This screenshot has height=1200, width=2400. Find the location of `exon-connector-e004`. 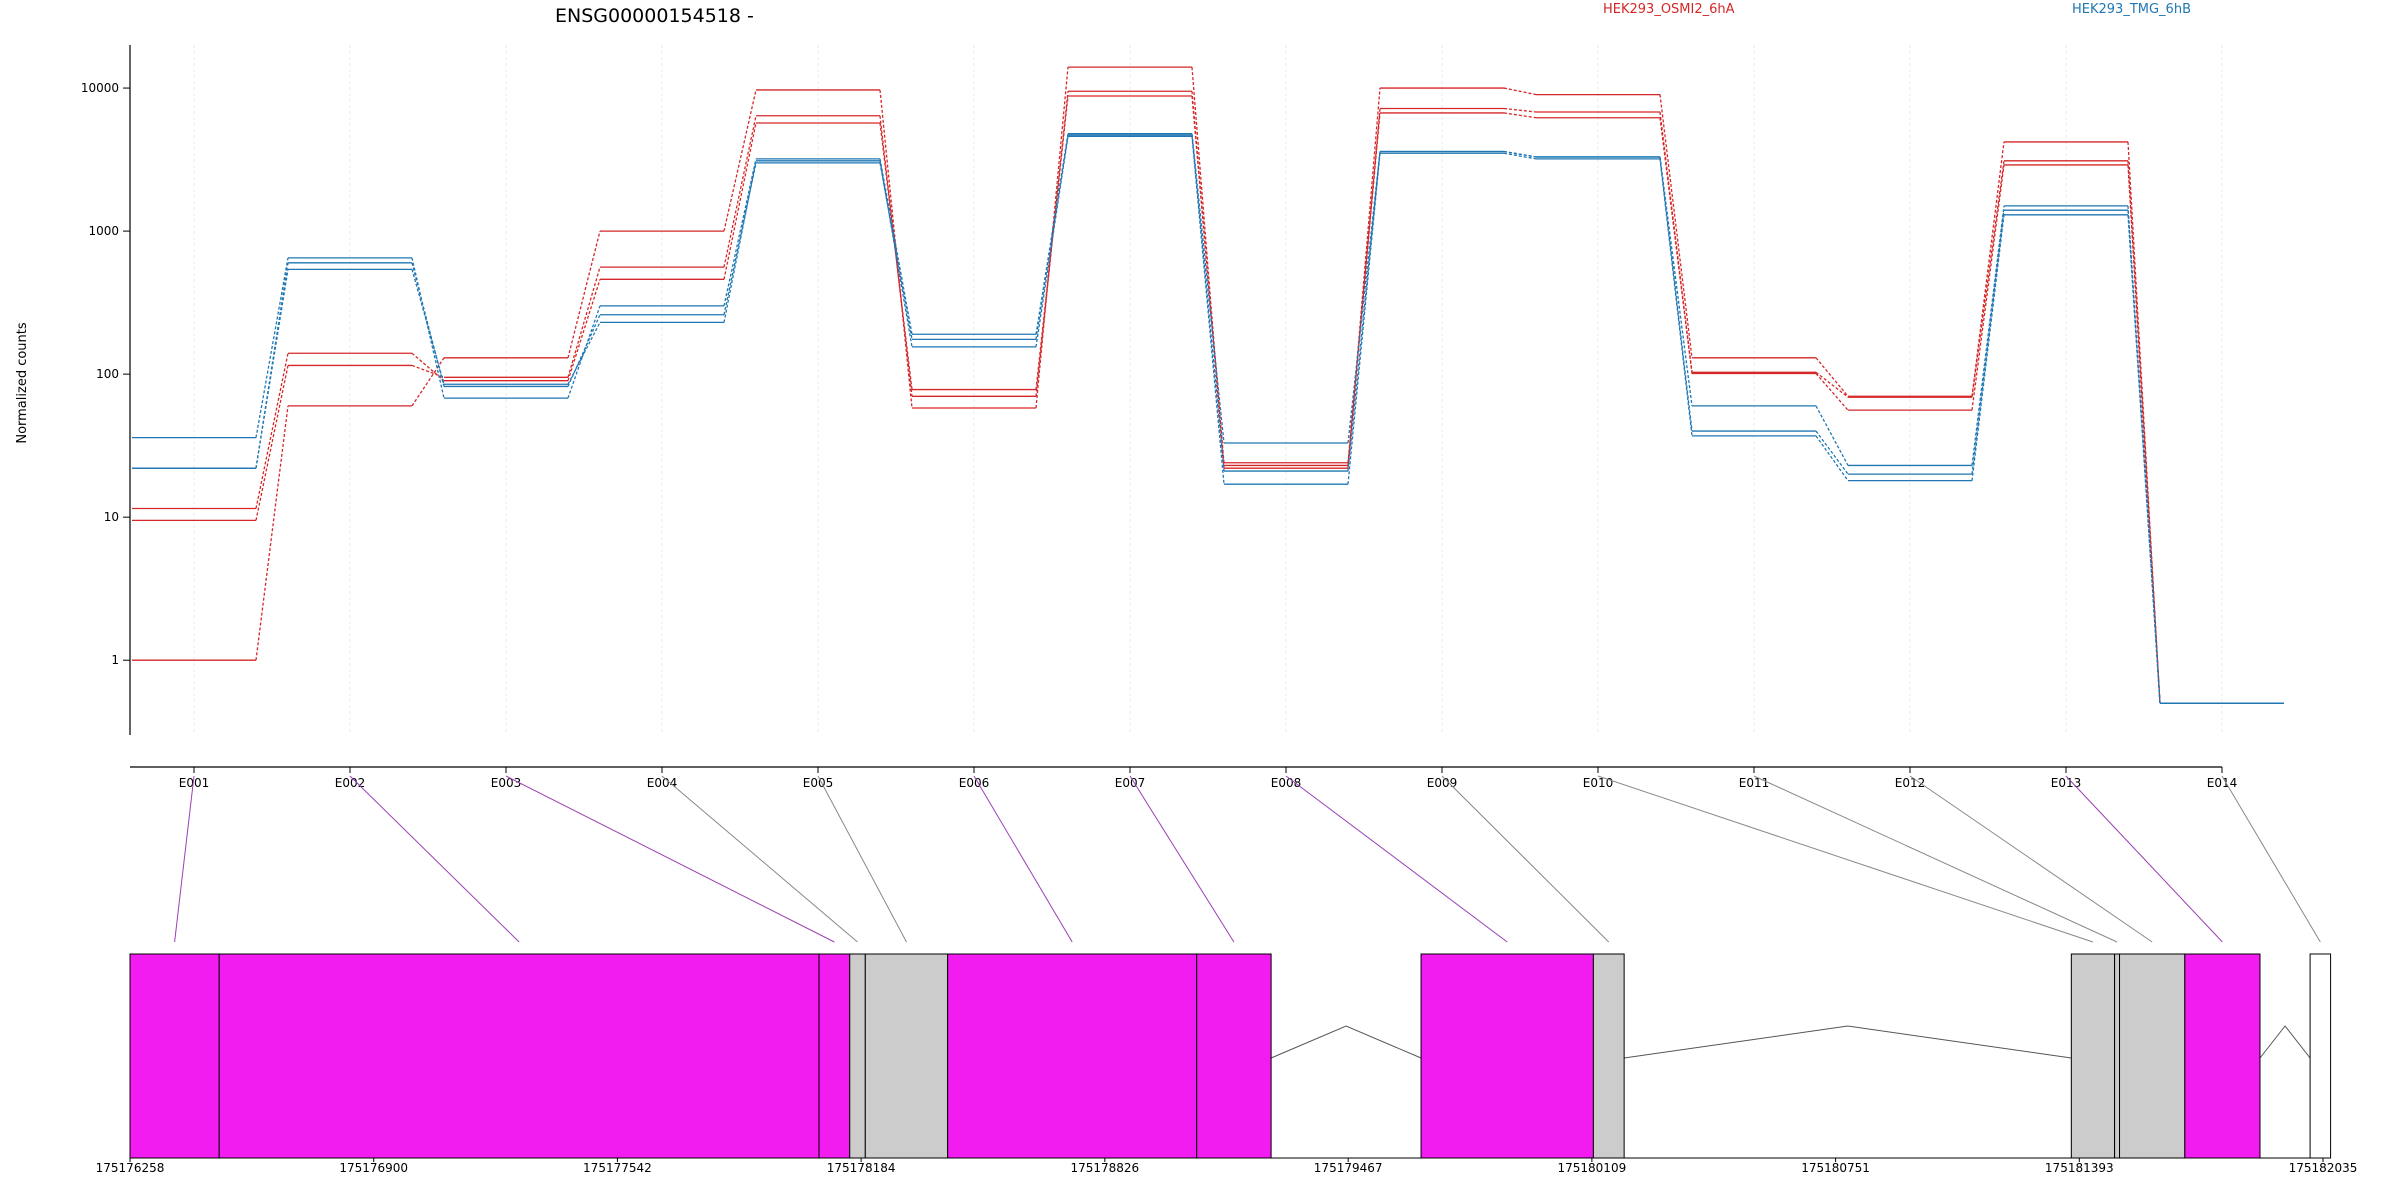

exon-connector-e004 is located at coordinates (759, 859).